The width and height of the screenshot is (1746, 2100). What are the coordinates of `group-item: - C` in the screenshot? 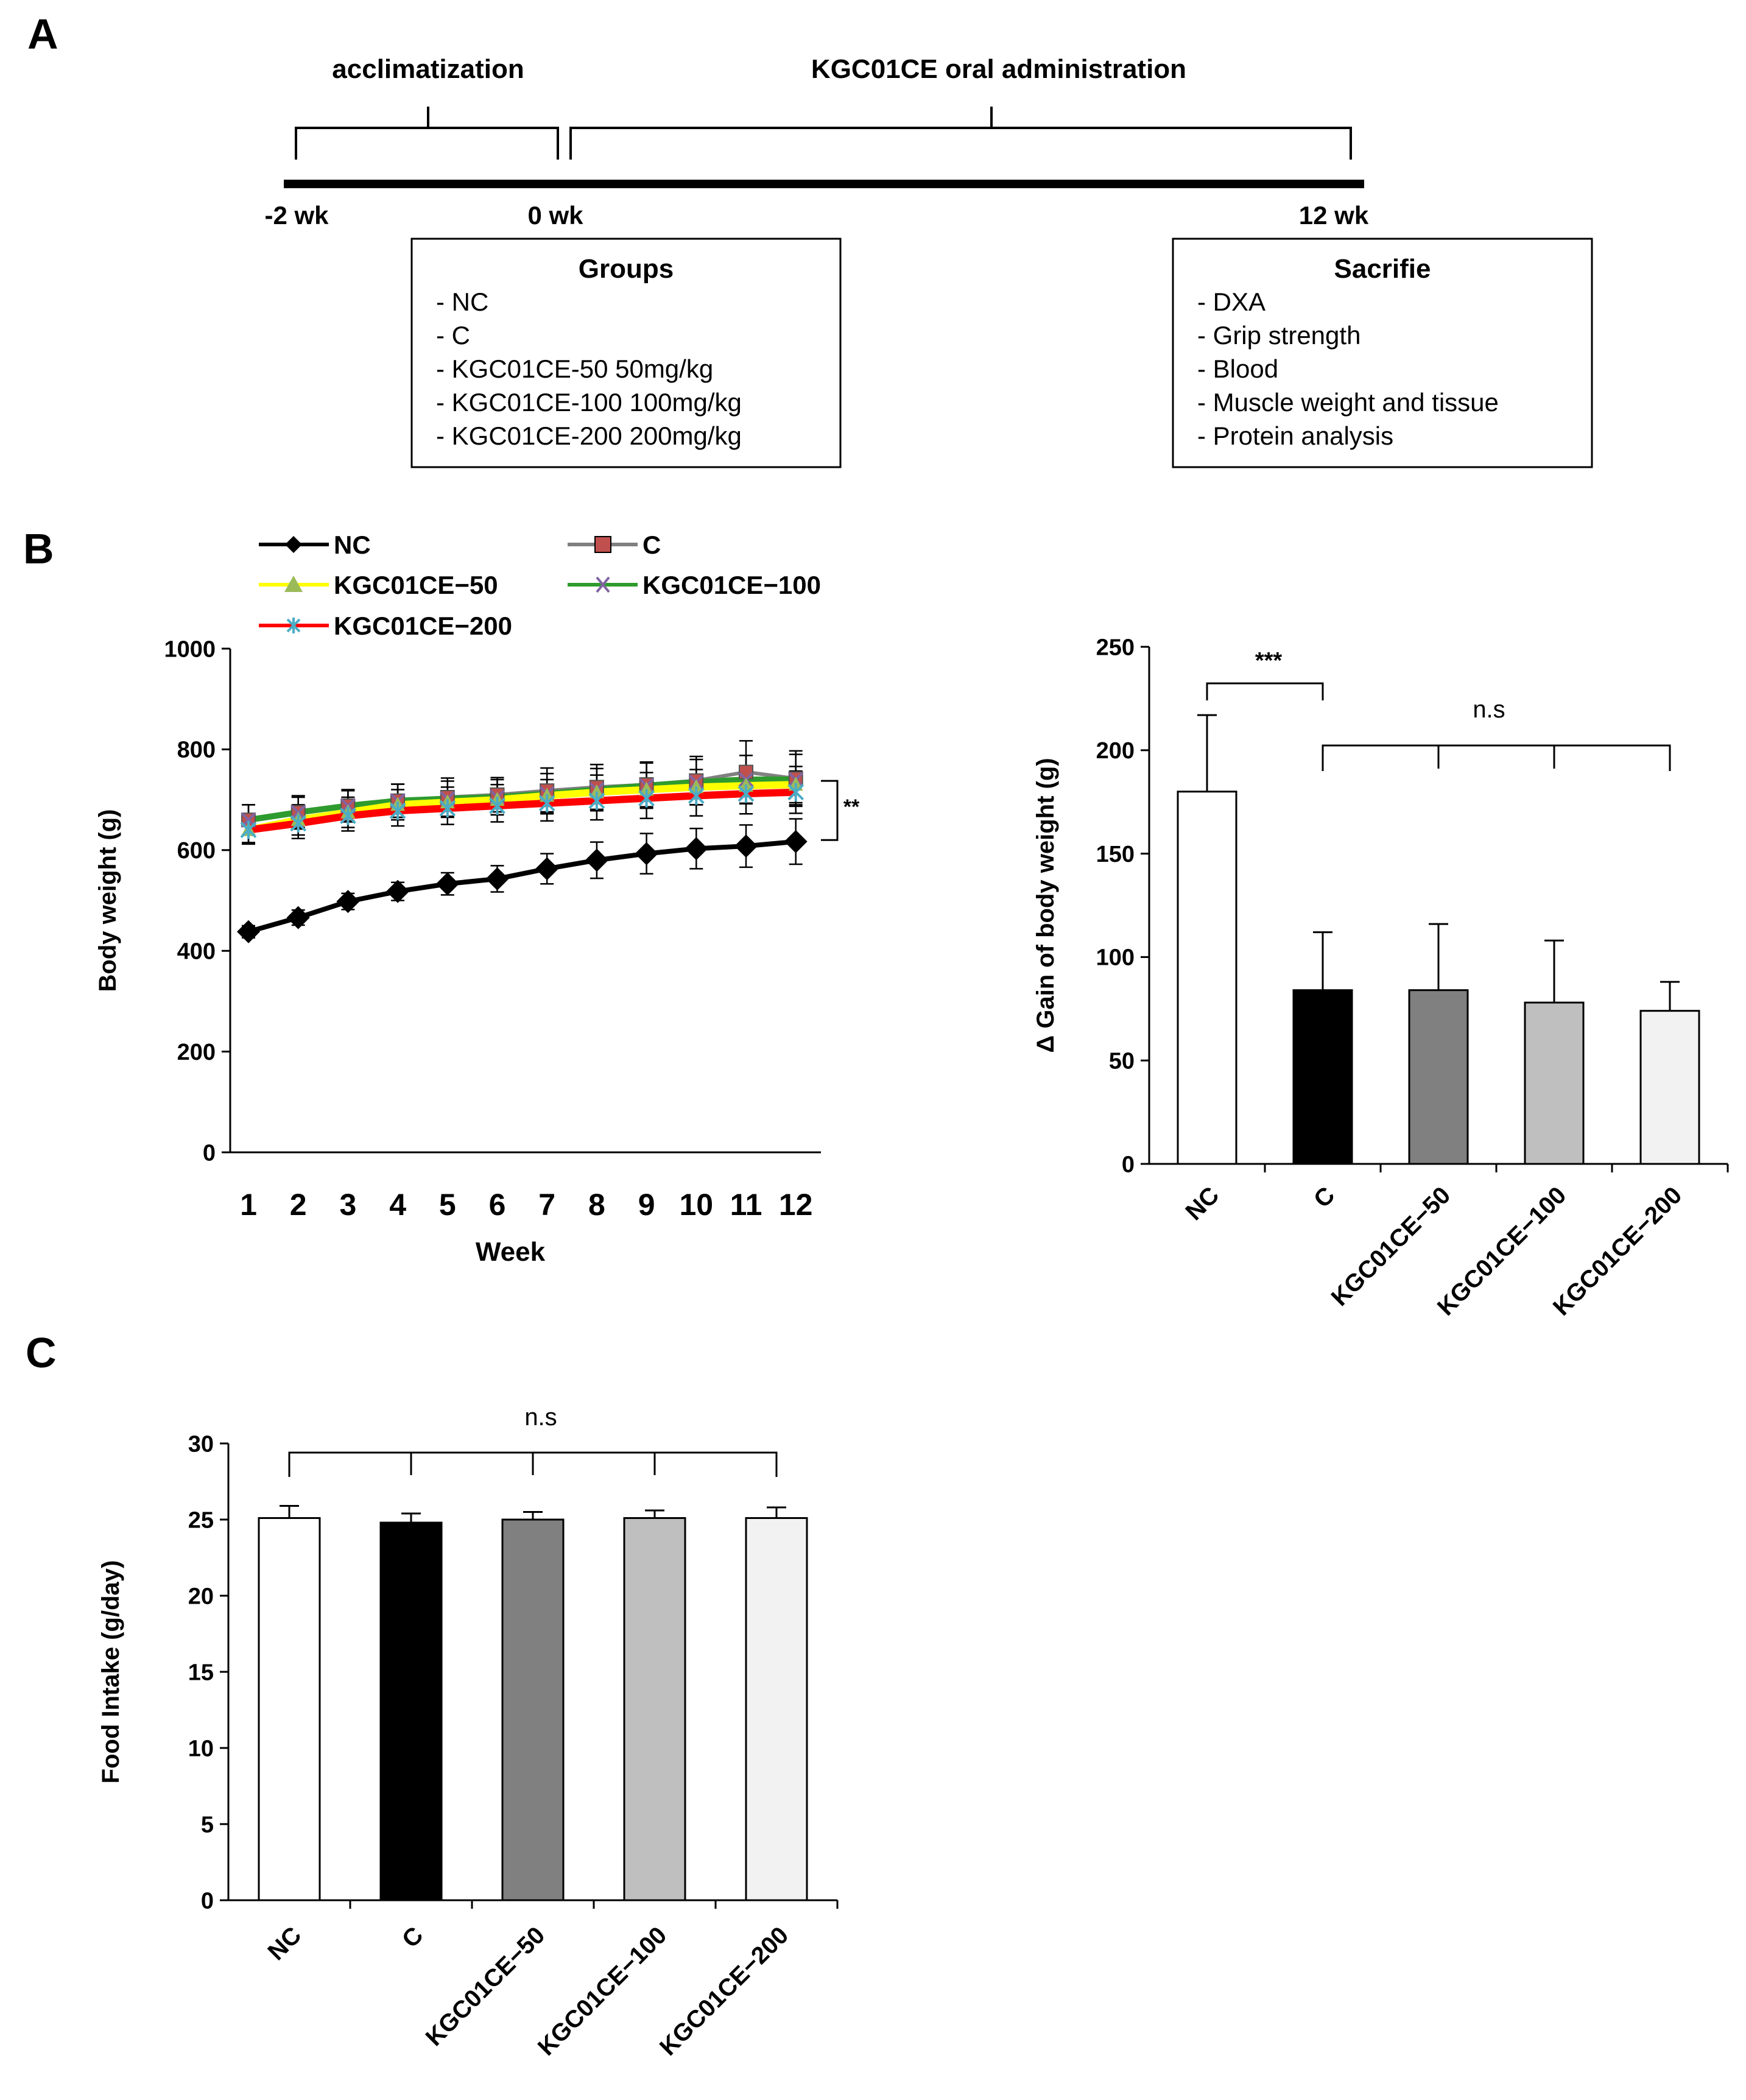 It's located at (453, 335).